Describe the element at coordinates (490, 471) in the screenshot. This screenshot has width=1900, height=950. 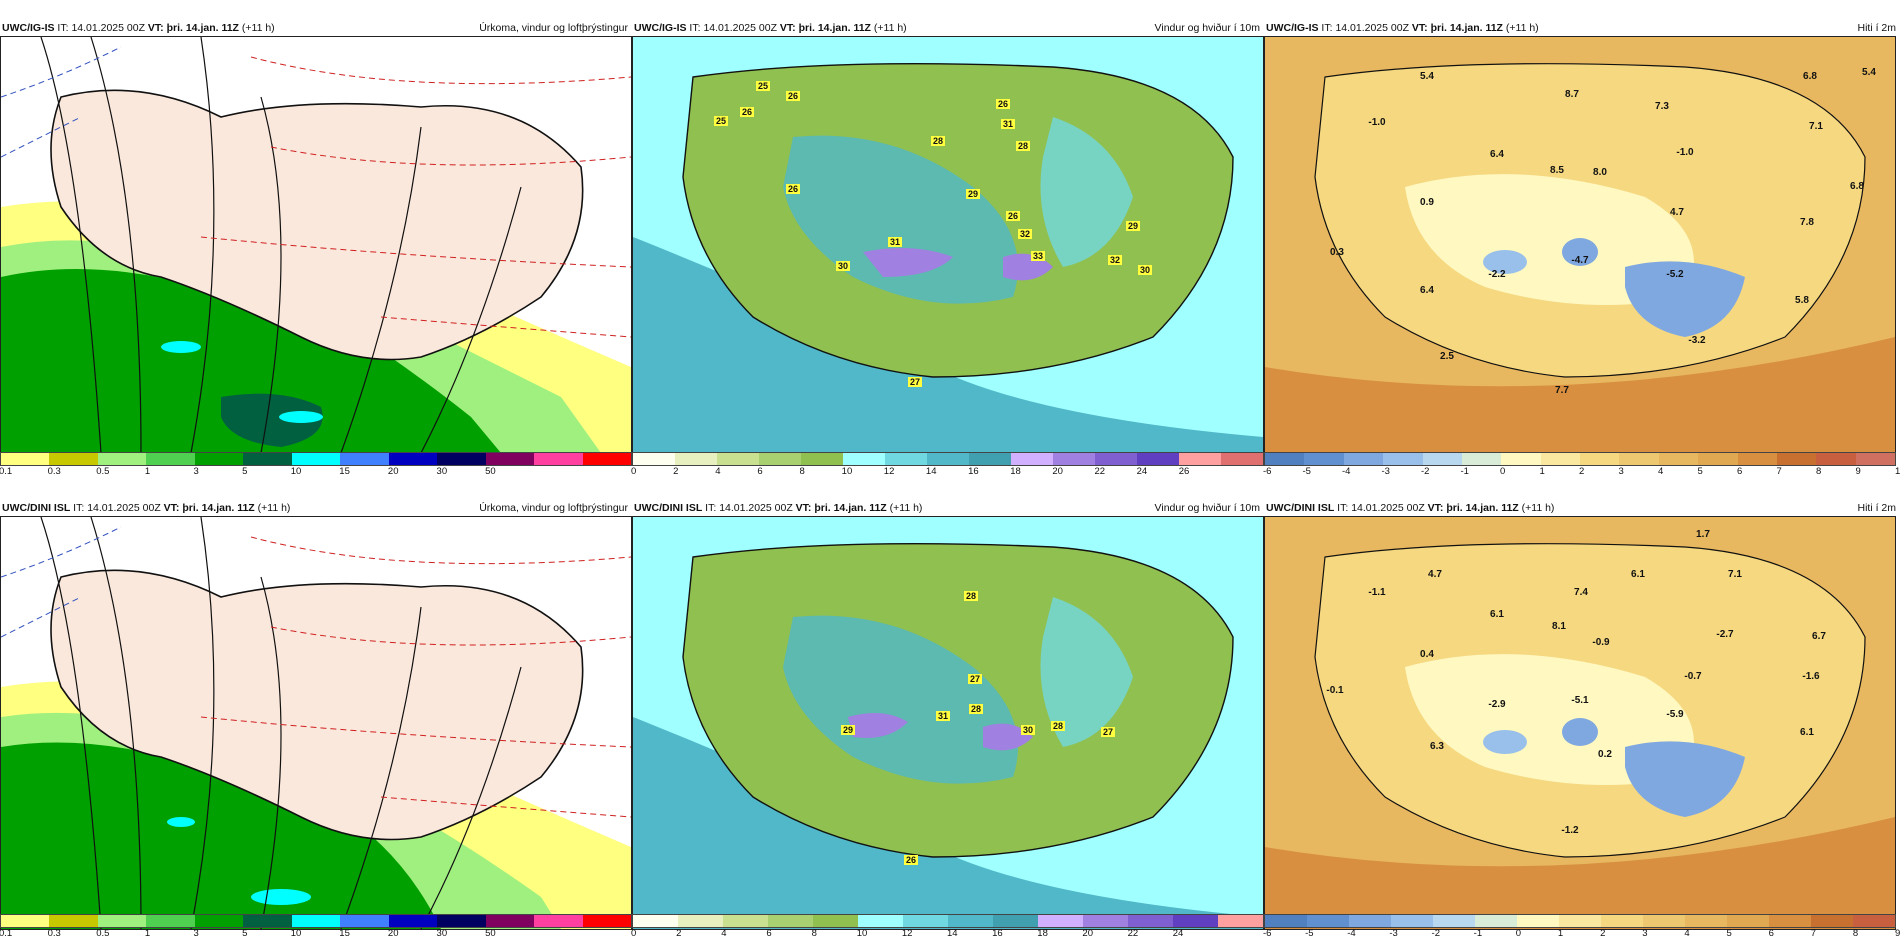
I see `colorbar-tick-label: 50` at that location.